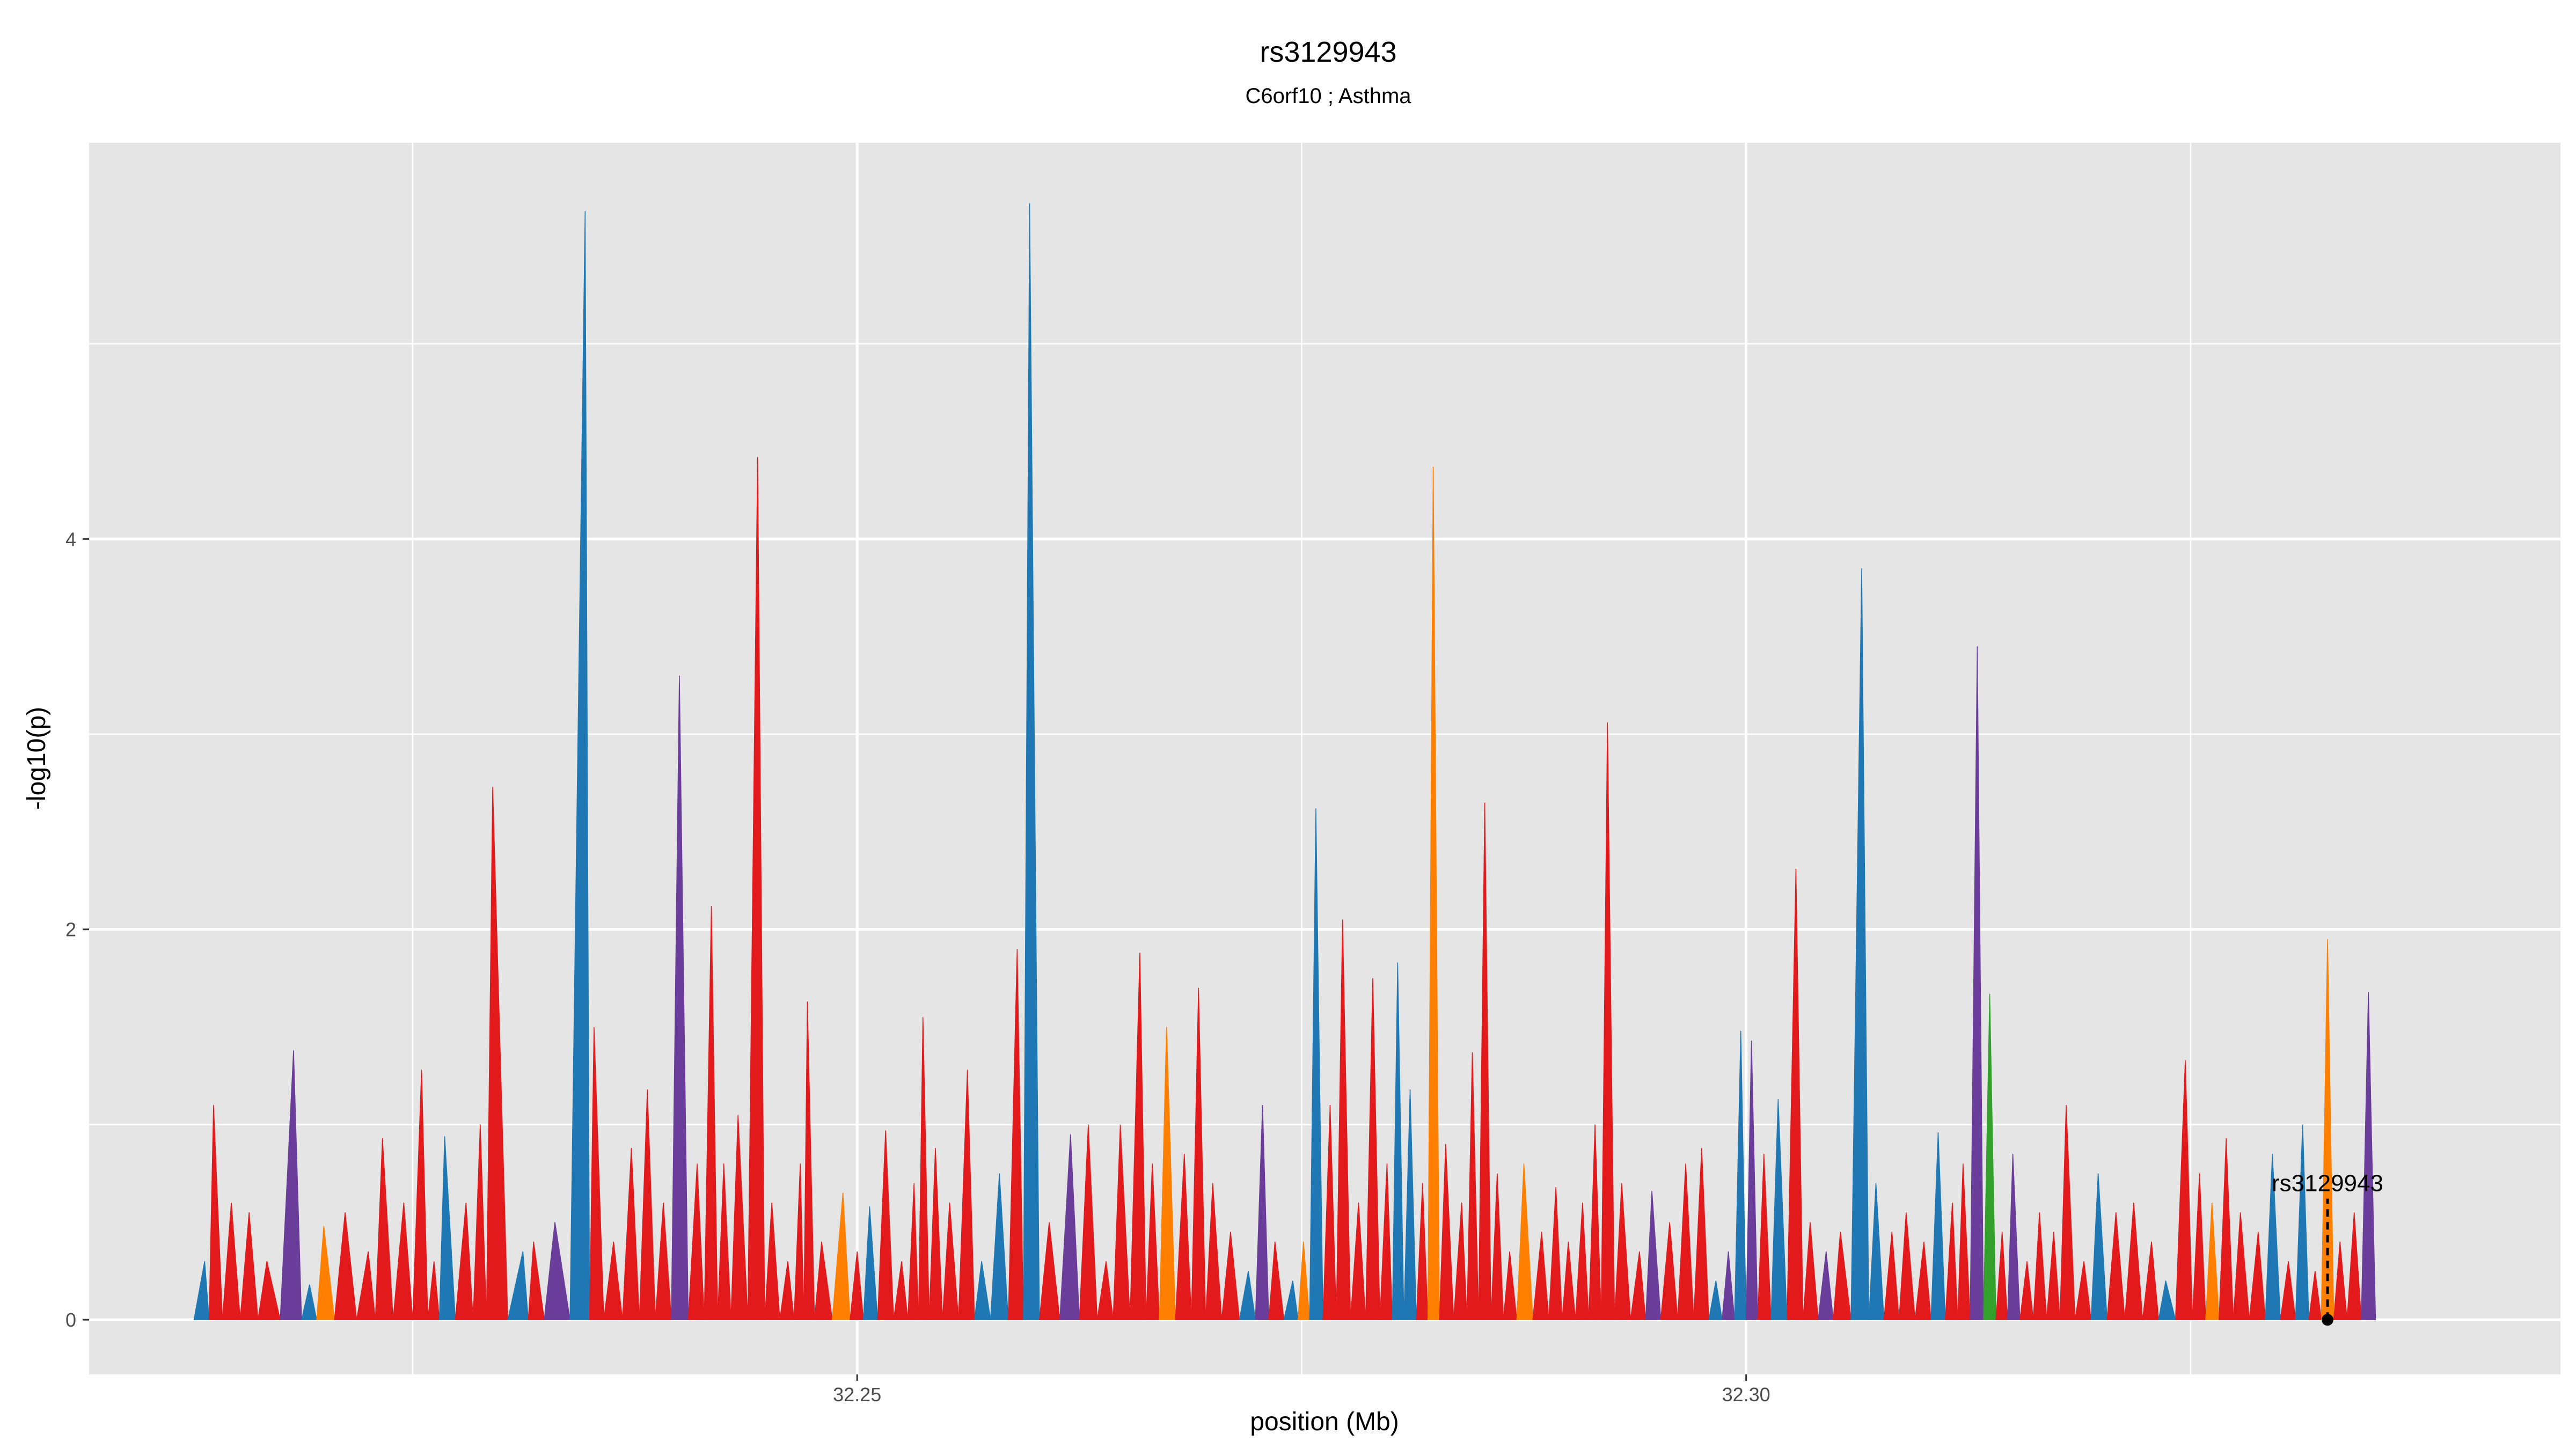 This screenshot has height=1449, width=2576. I want to click on y-axis-label: -log10(p), so click(37, 758).